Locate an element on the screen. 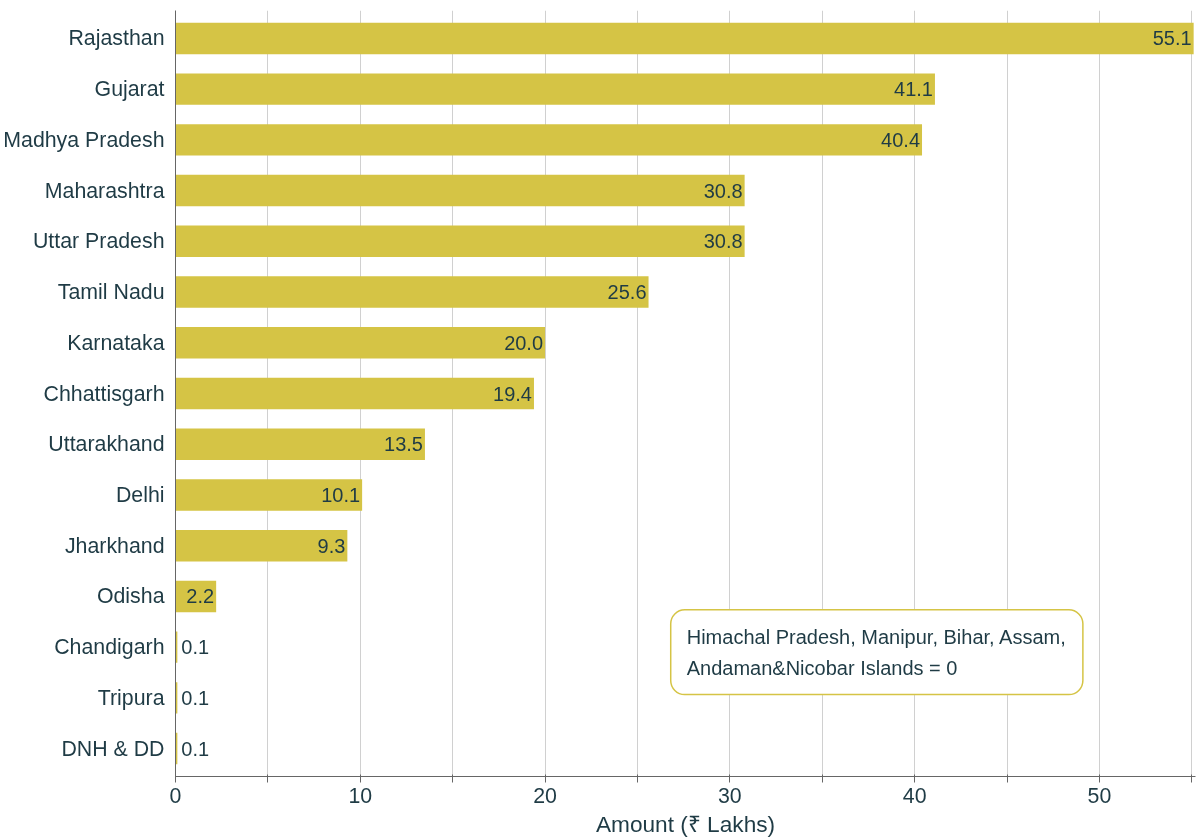 The height and width of the screenshot is (839, 1203). x-tick-label: 50 is located at coordinates (1099, 795).